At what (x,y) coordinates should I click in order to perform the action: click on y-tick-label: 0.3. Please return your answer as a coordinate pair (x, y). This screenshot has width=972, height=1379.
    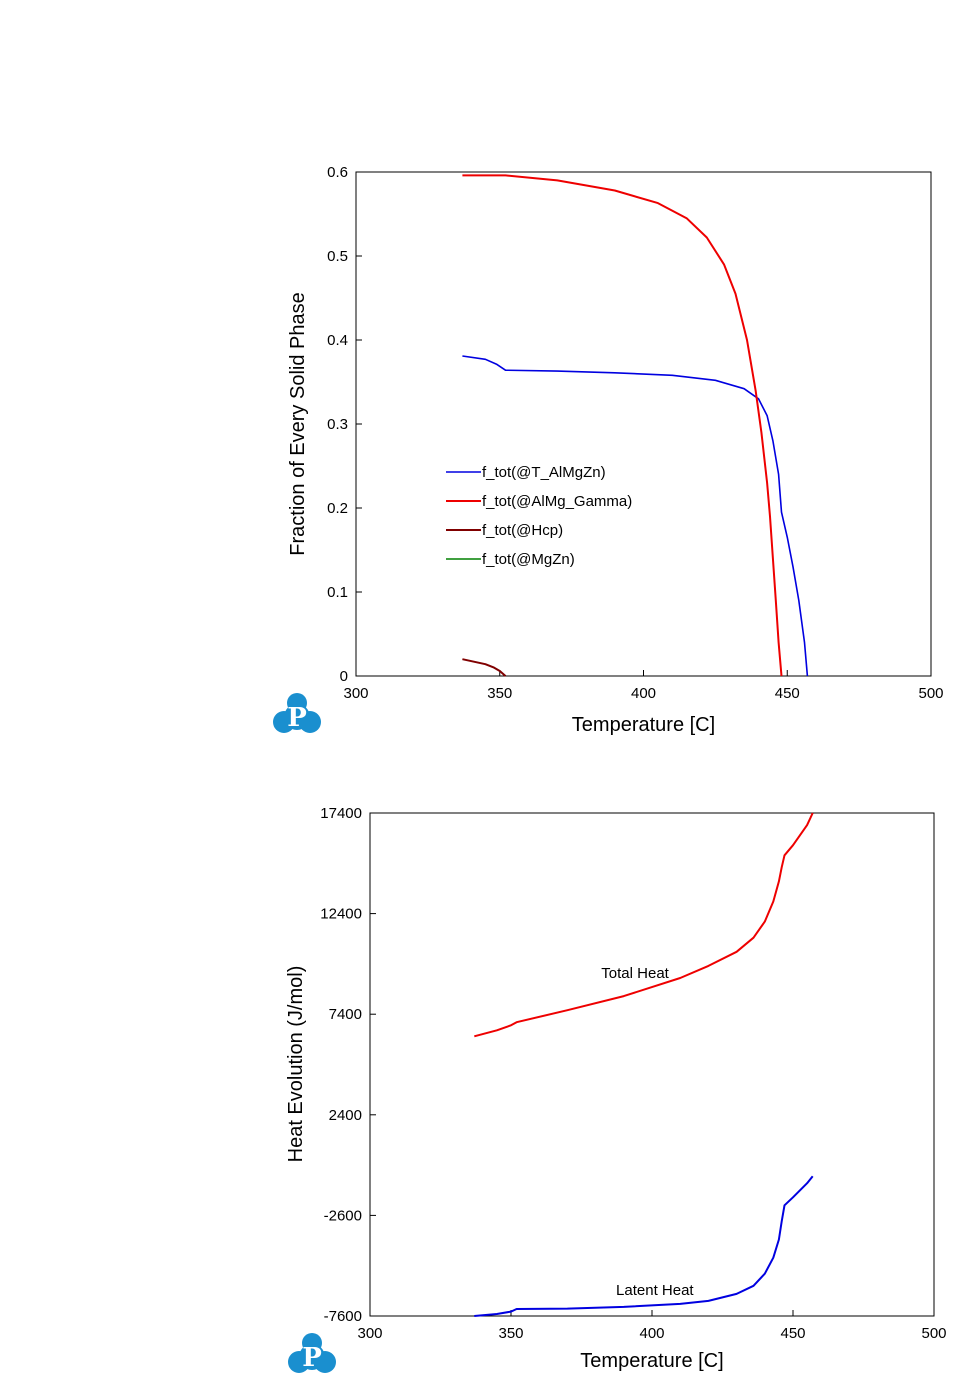
    Looking at the image, I should click on (337, 424).